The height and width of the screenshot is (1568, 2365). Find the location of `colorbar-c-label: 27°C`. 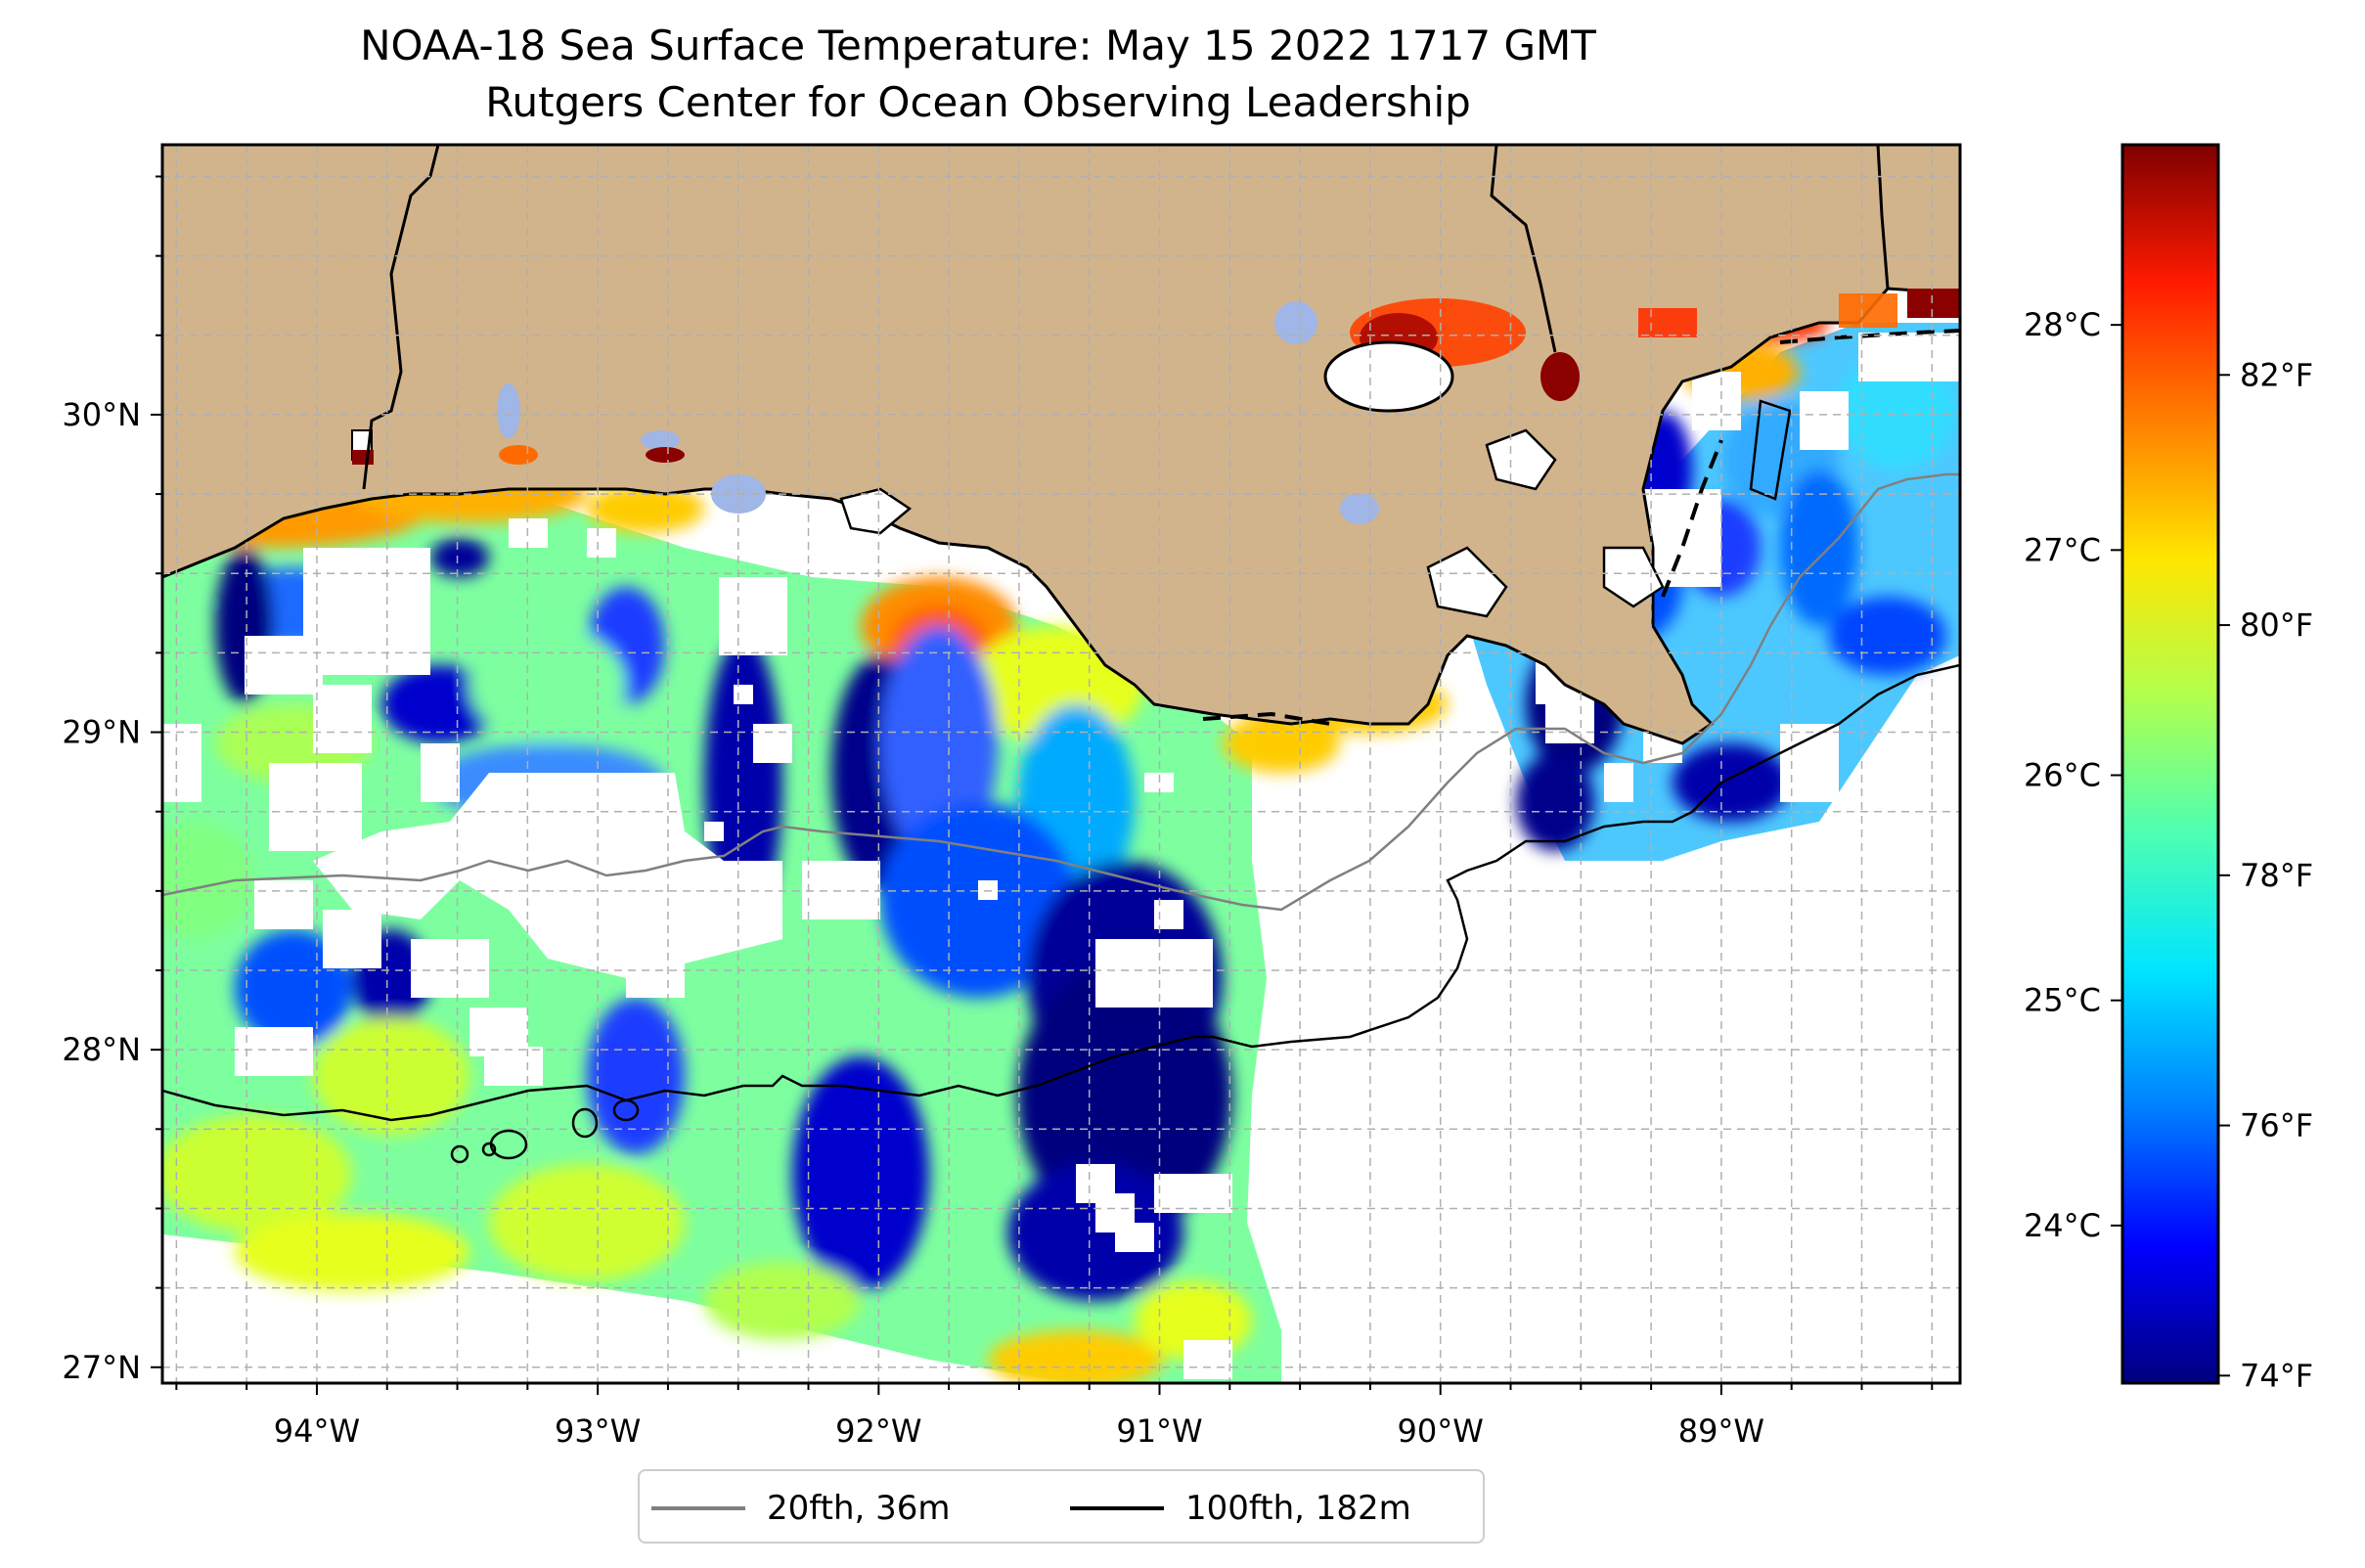

colorbar-c-label: 27°C is located at coordinates (2062, 549).